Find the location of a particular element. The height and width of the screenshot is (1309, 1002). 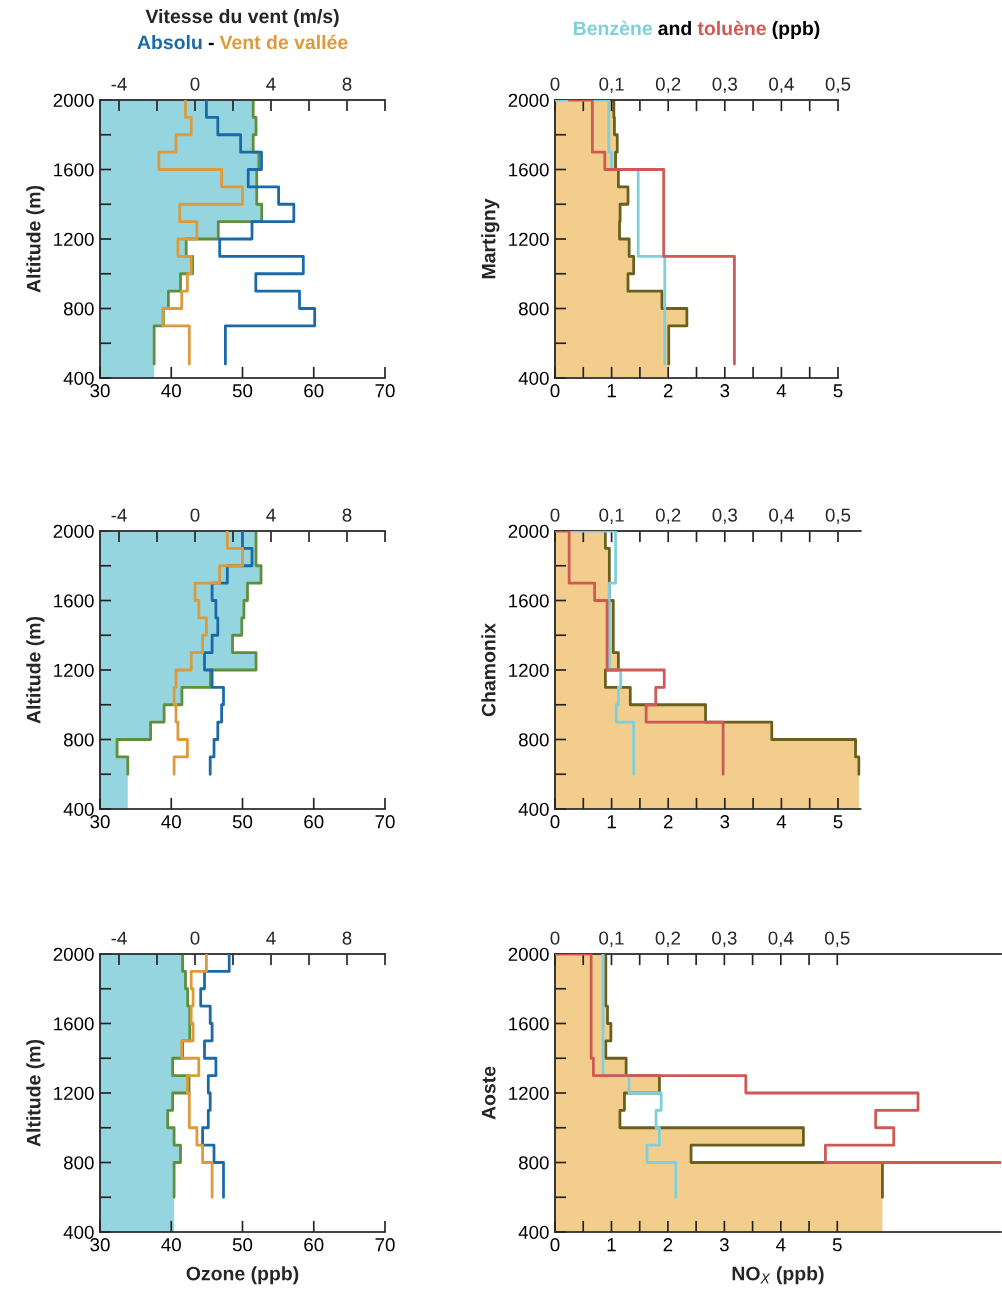

x2-axis-title: Vitesse du vent (m/s) is located at coordinates (242, 18).